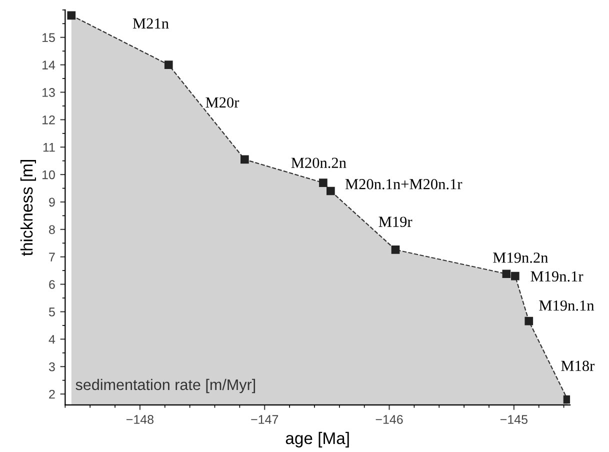 The width and height of the screenshot is (609, 452). What do you see at coordinates (395, 221) in the screenshot?
I see `annotation: M19r` at bounding box center [395, 221].